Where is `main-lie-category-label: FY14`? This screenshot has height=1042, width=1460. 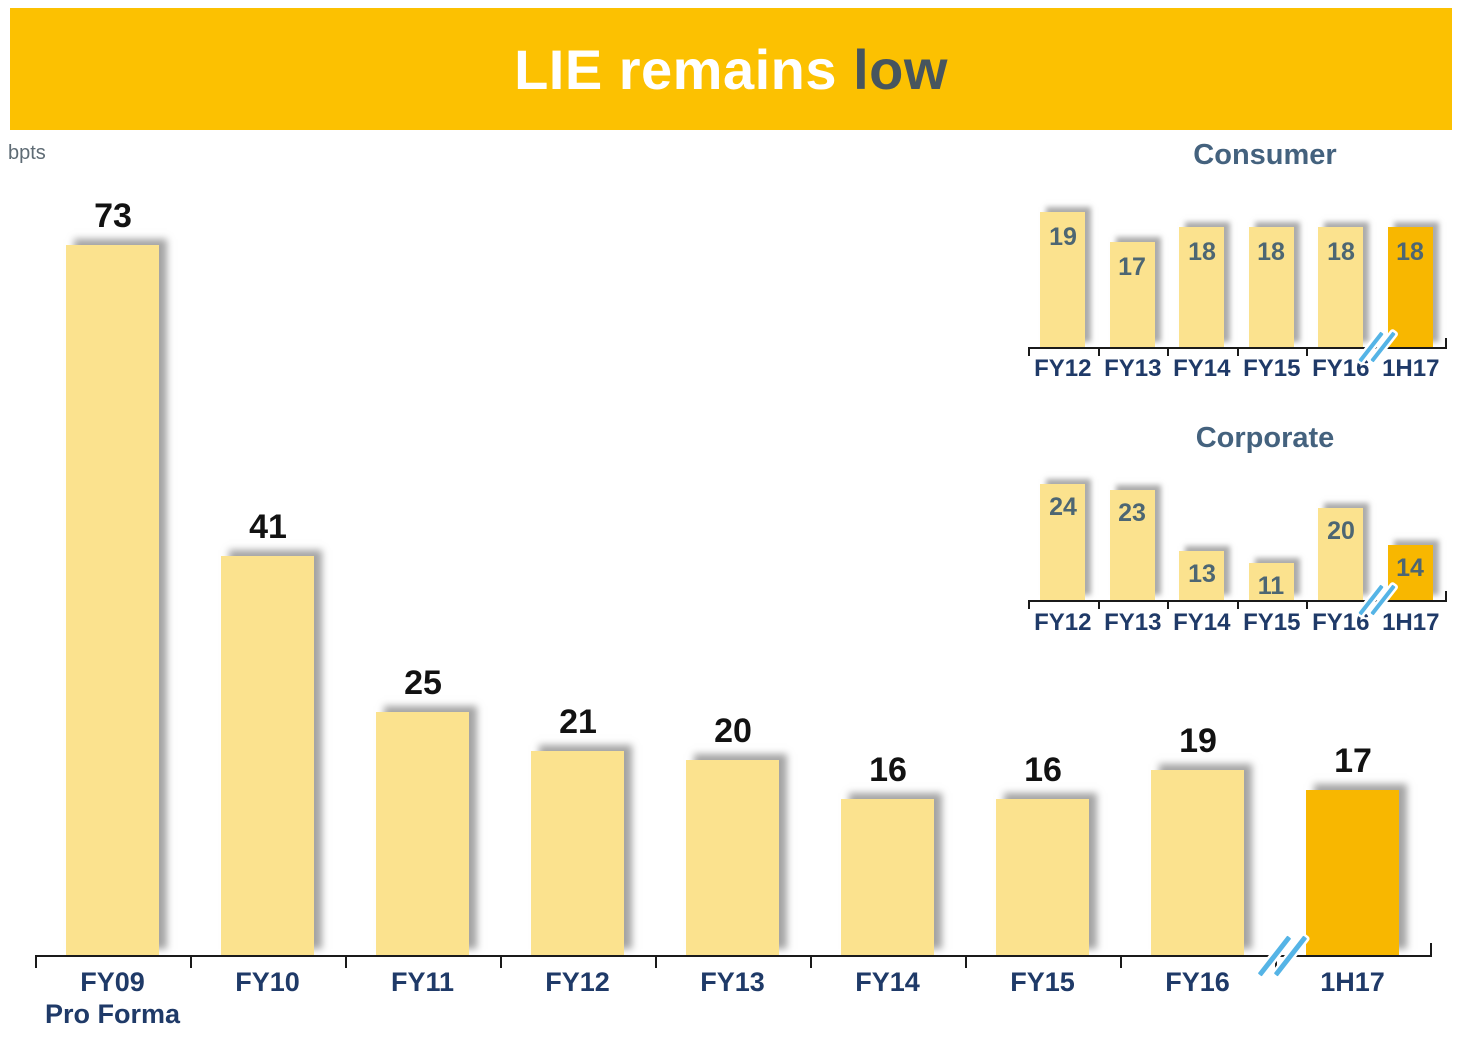 main-lie-category-label: FY14 is located at coordinates (887, 982).